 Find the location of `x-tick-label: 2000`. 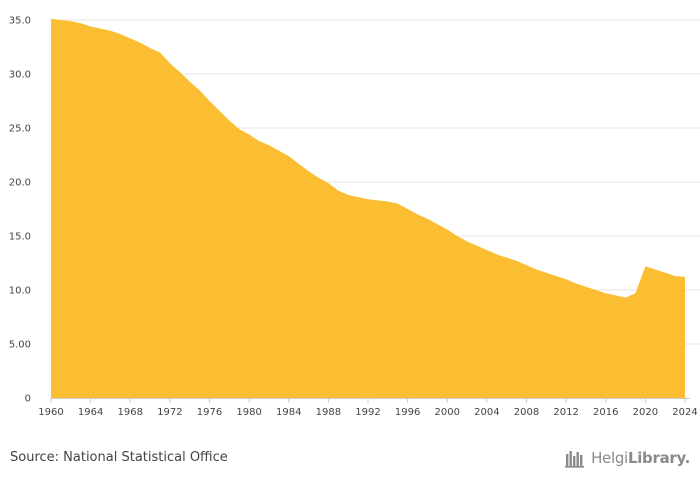

x-tick-label: 2000 is located at coordinates (447, 412).